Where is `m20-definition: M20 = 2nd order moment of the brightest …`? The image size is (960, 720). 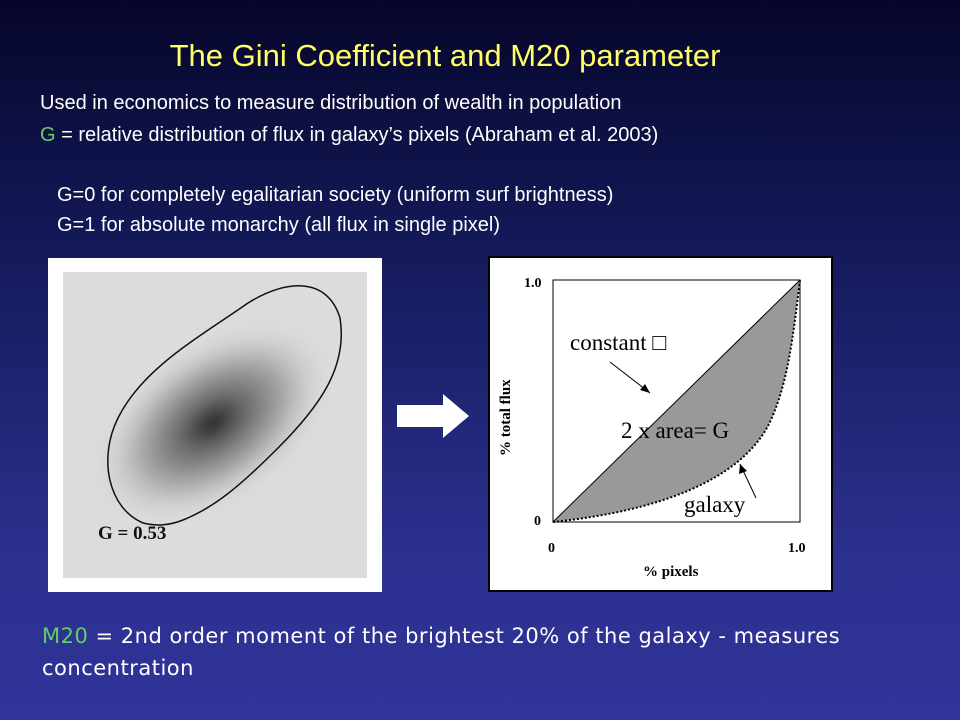 m20-definition: M20 = 2nd order moment of the brightest … is located at coordinates (482, 652).